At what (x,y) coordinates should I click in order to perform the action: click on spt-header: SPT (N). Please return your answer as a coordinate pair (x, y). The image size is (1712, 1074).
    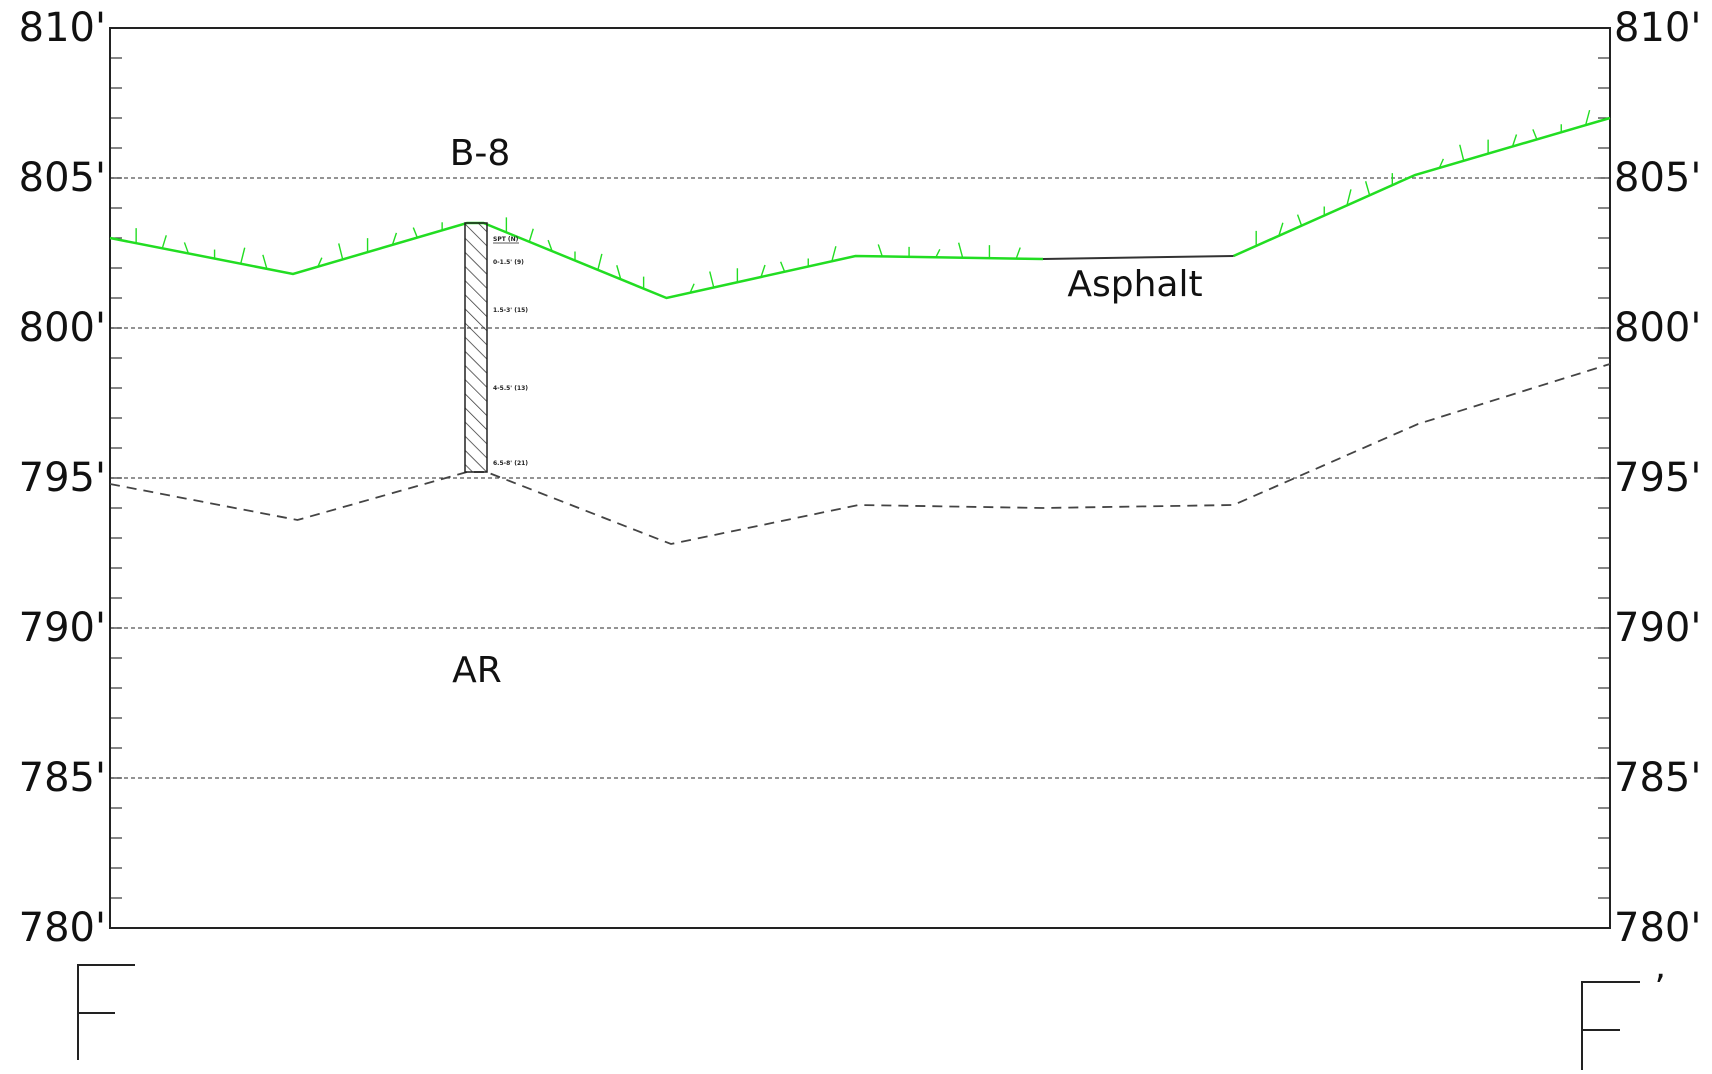
    Looking at the image, I should click on (506, 239).